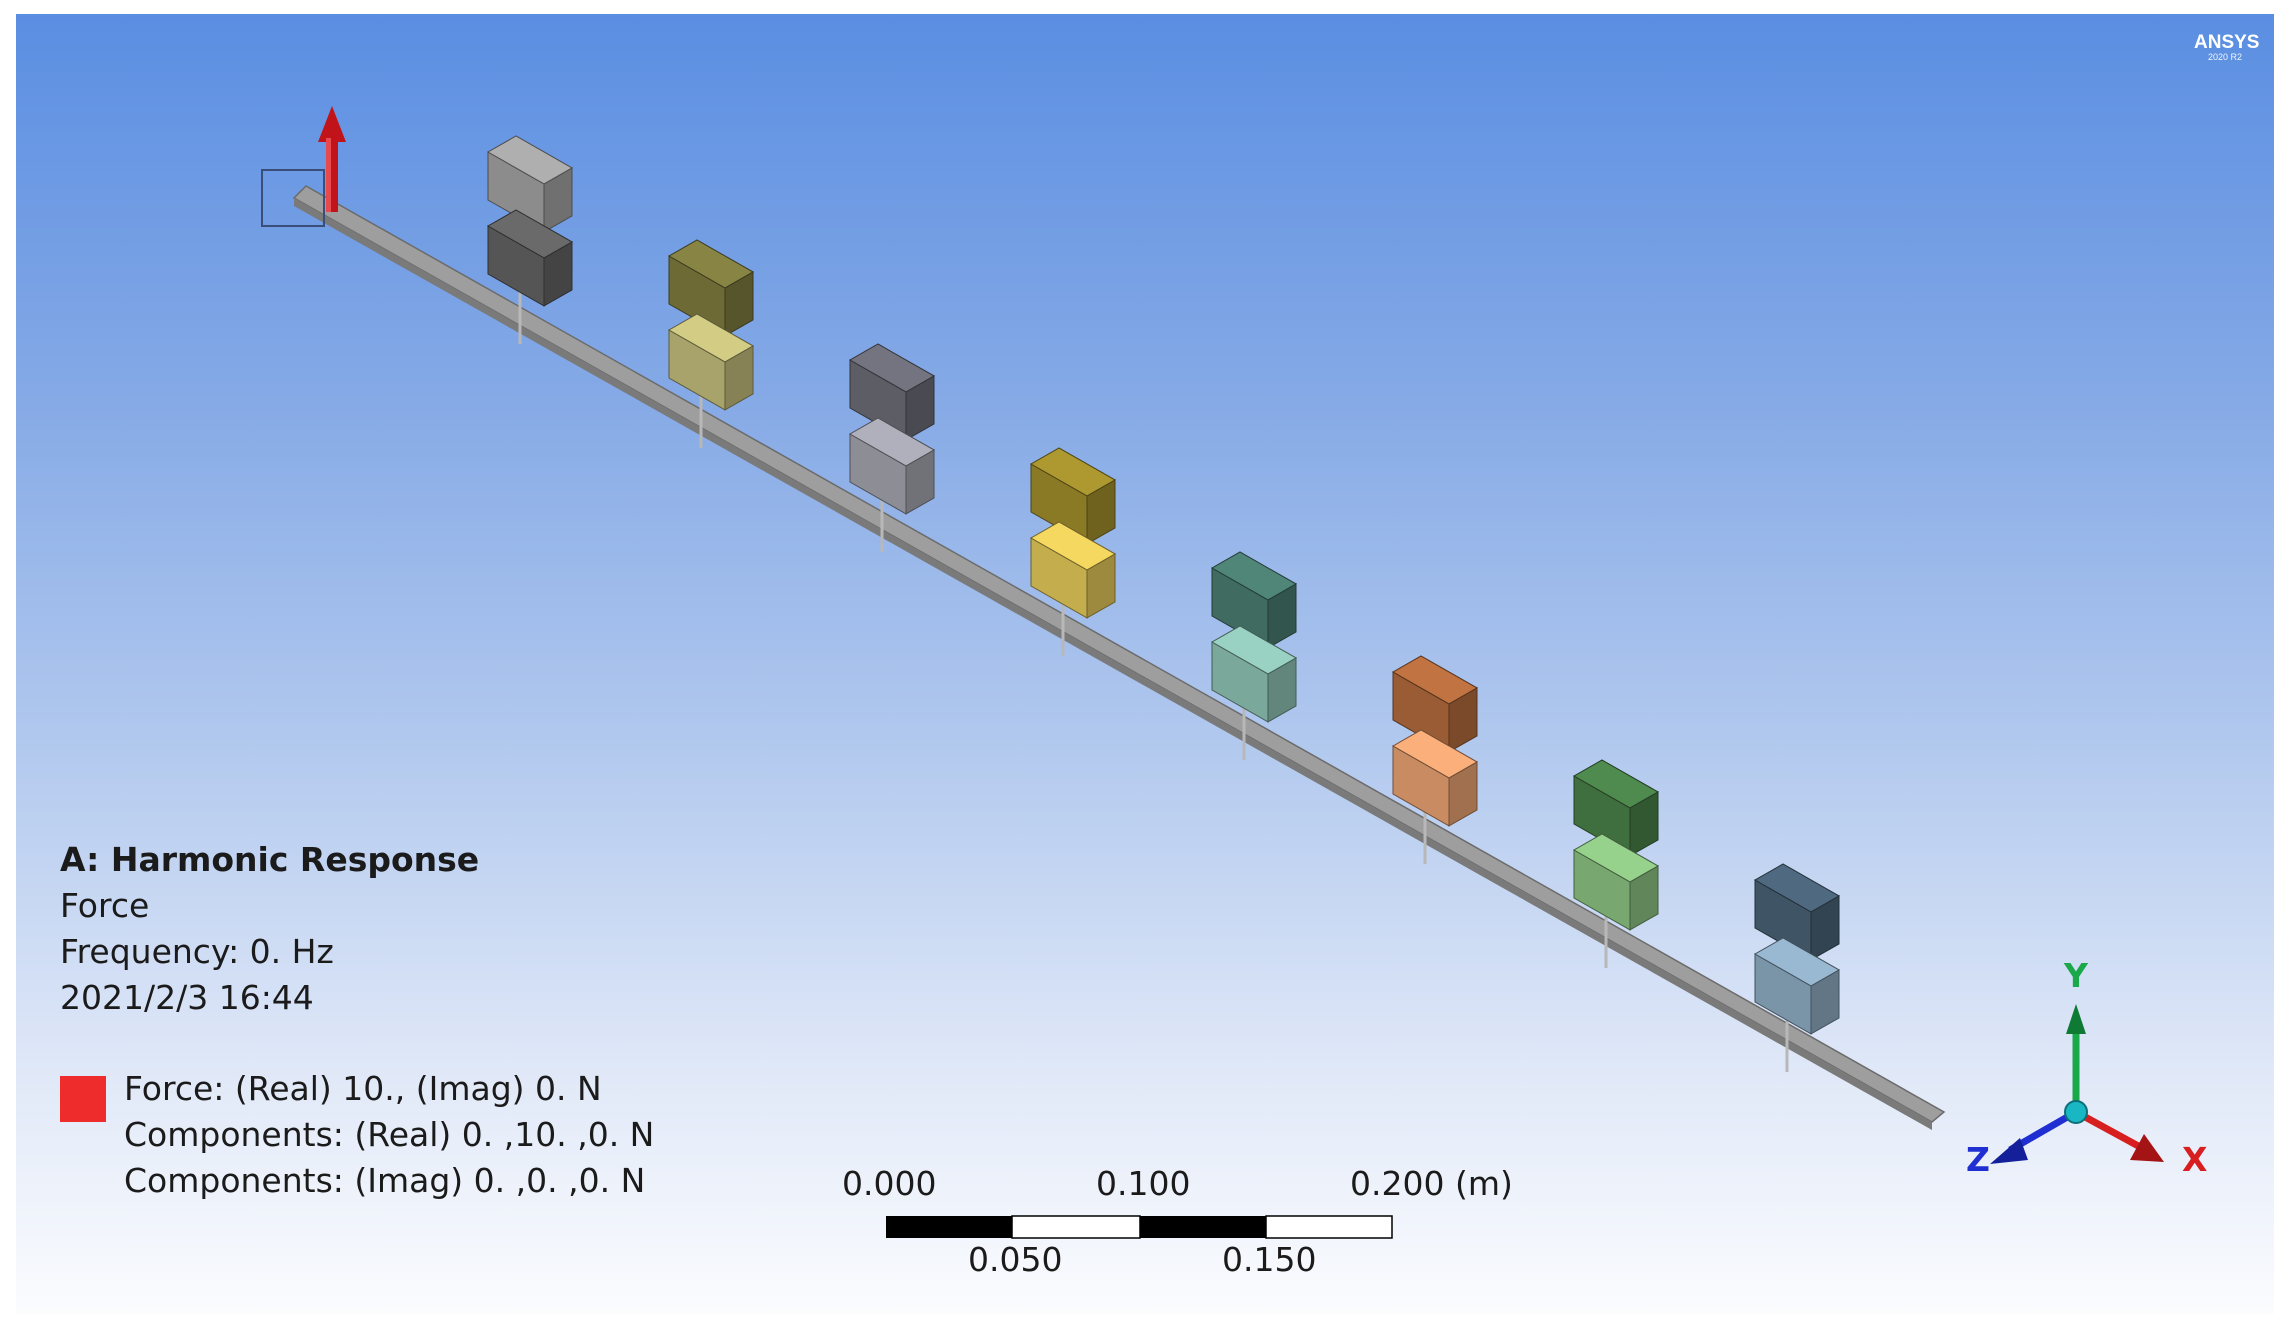 The image size is (2290, 1332). What do you see at coordinates (530, 258) in the screenshot?
I see `absorber-1-bottom-mass` at bounding box center [530, 258].